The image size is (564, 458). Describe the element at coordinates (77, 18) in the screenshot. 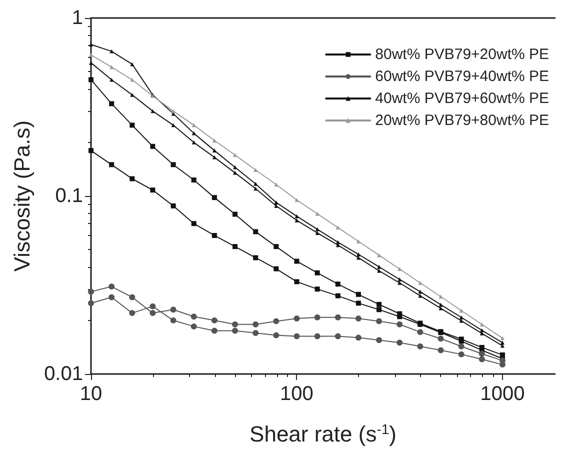

I see `y-tick-label: 1` at that location.